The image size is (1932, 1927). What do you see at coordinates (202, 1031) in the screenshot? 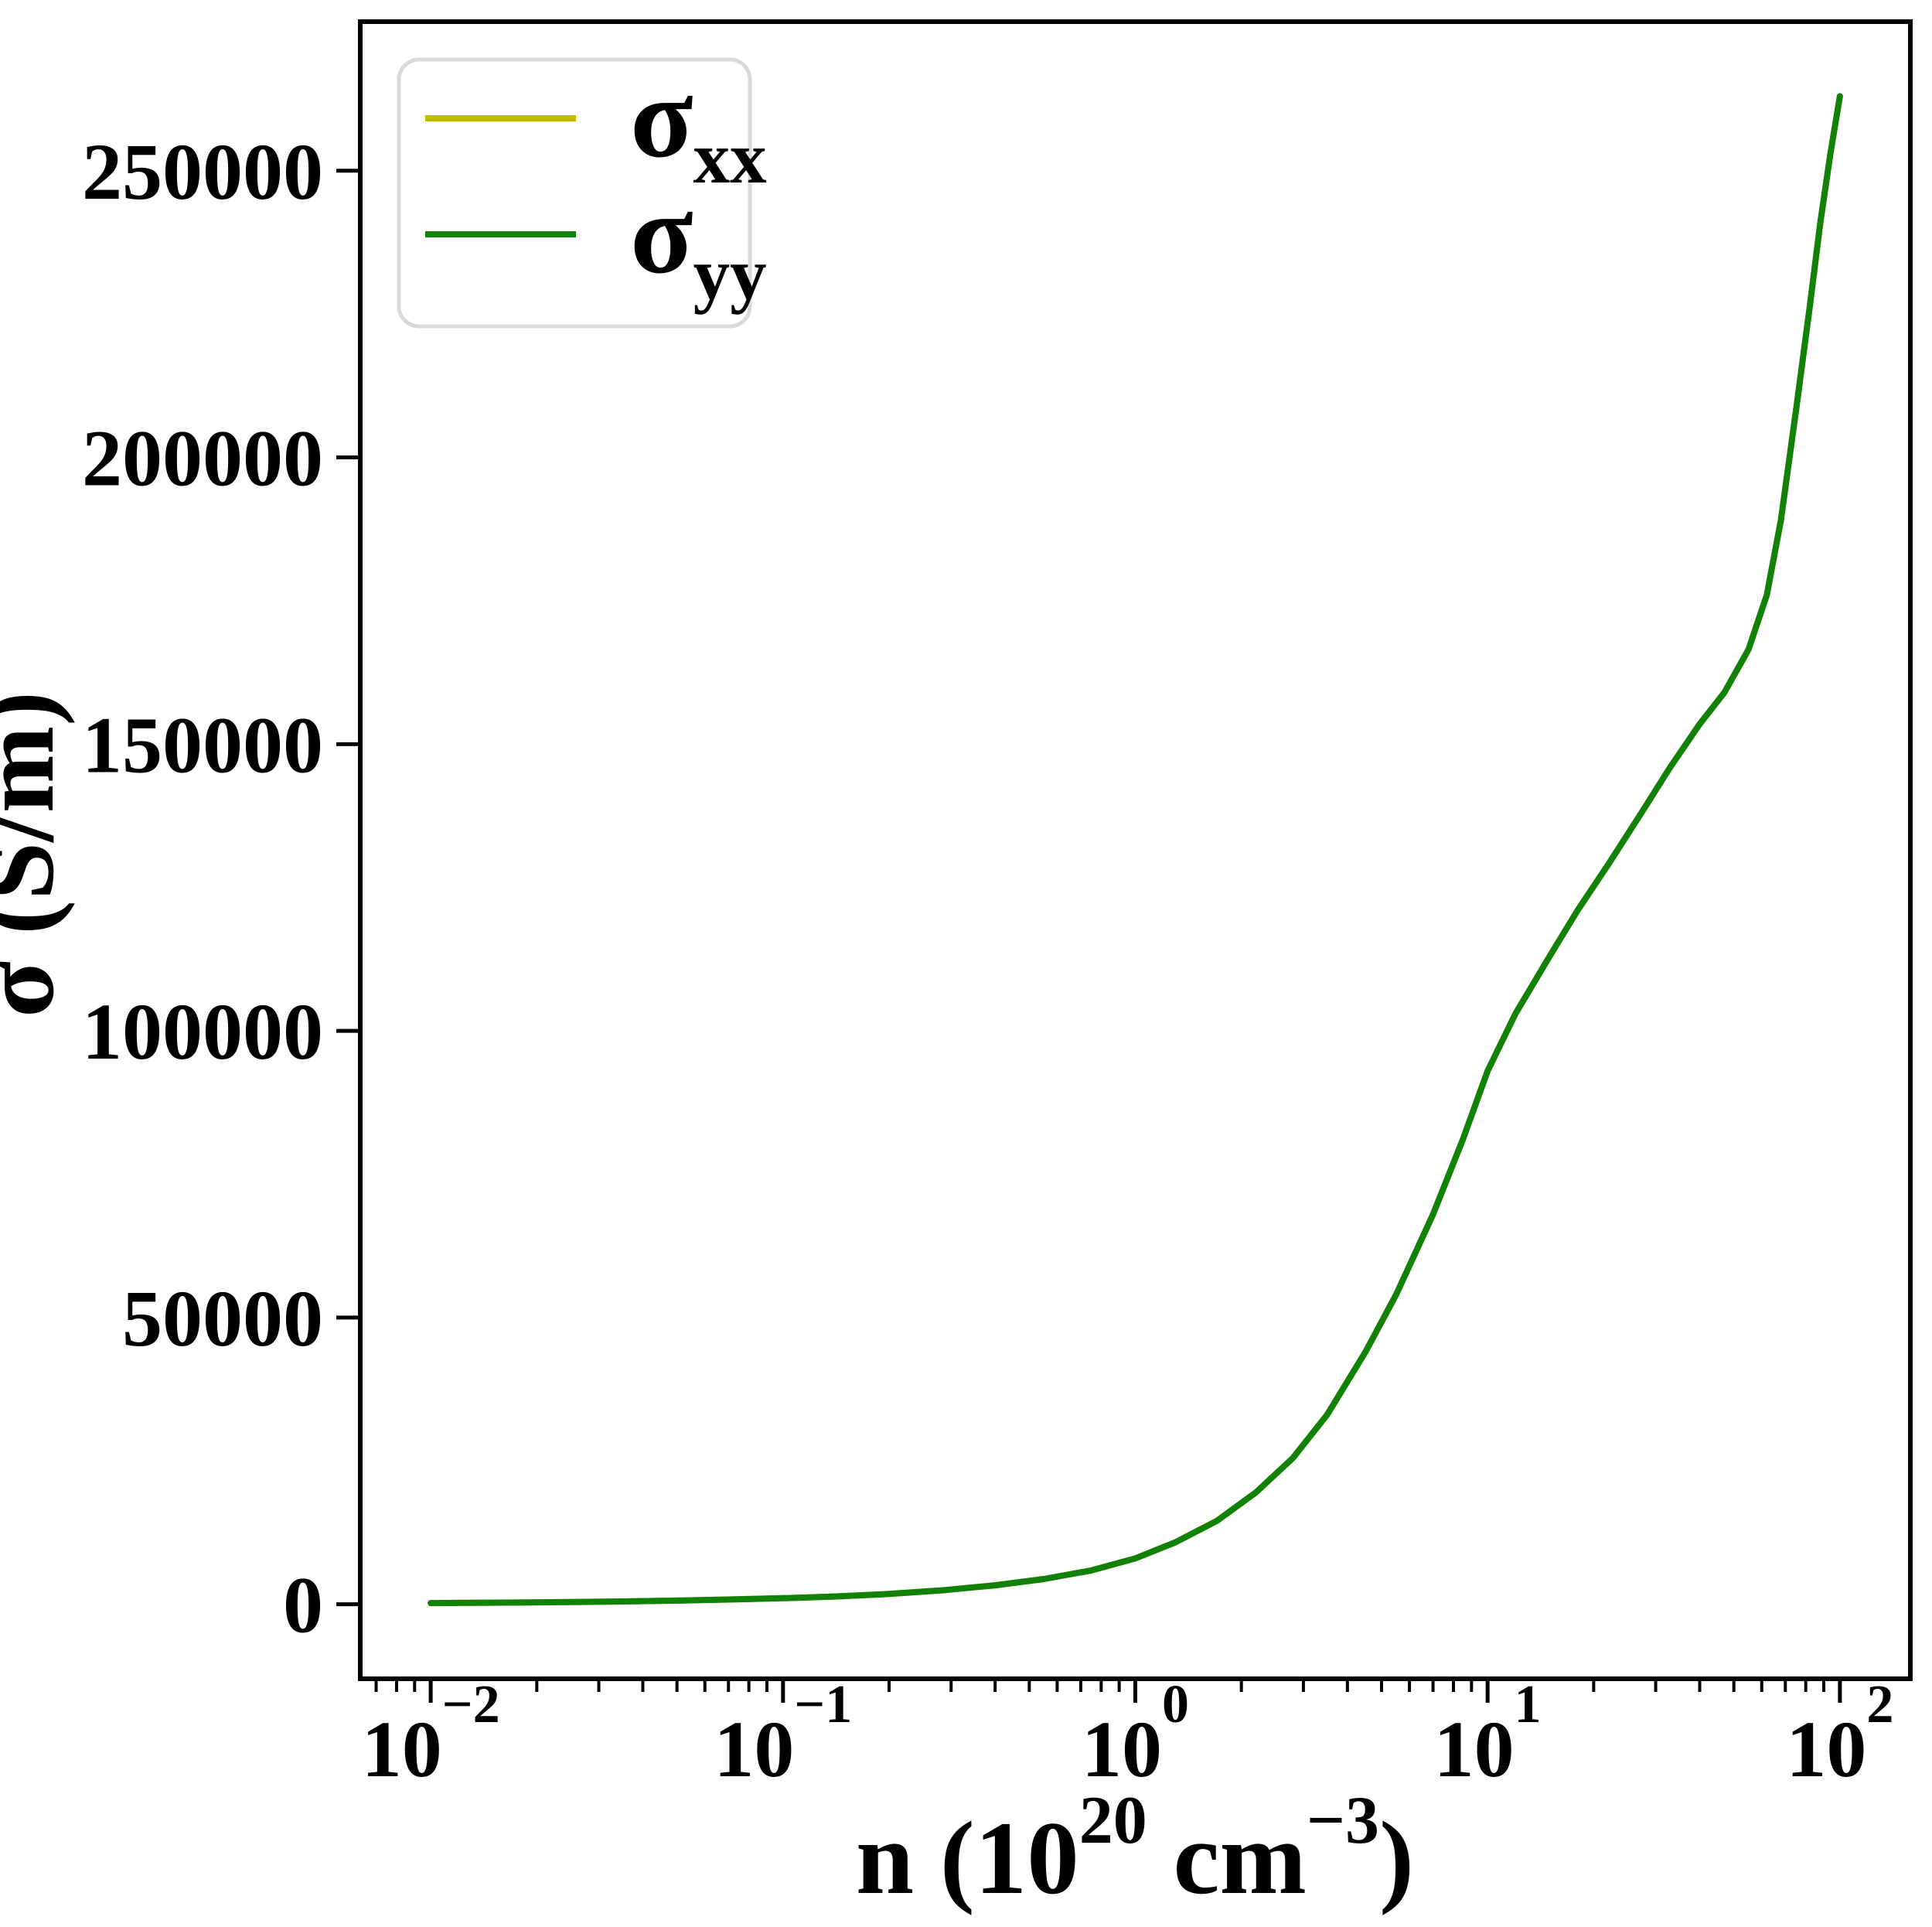
I see `y-tick-label: 100000` at bounding box center [202, 1031].